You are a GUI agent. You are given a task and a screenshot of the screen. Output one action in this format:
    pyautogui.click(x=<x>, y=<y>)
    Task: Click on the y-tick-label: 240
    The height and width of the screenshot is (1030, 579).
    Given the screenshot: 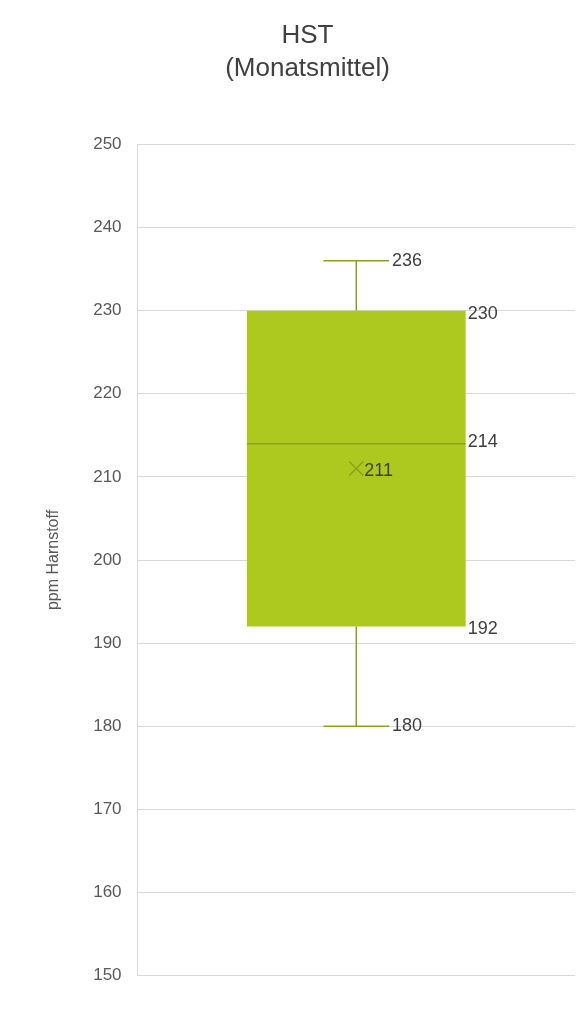 What is the action you would take?
    pyautogui.click(x=107, y=227)
    